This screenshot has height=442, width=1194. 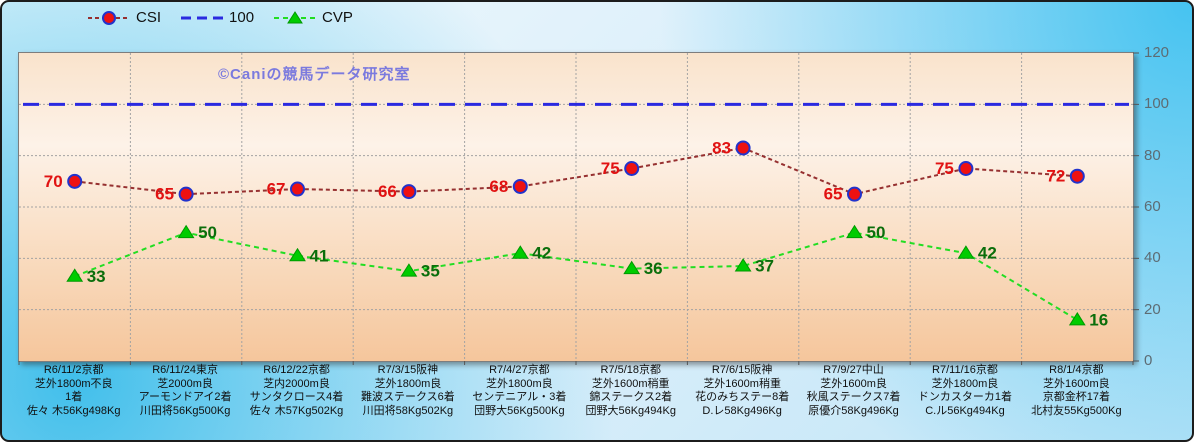 I want to click on x-category-label-line: R7/5/18京都, so click(x=630, y=370).